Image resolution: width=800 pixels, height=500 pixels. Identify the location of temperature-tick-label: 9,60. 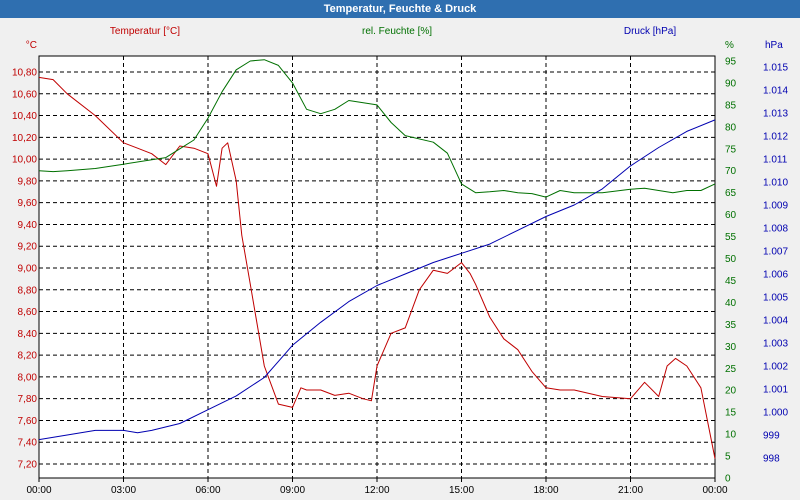
(28, 203).